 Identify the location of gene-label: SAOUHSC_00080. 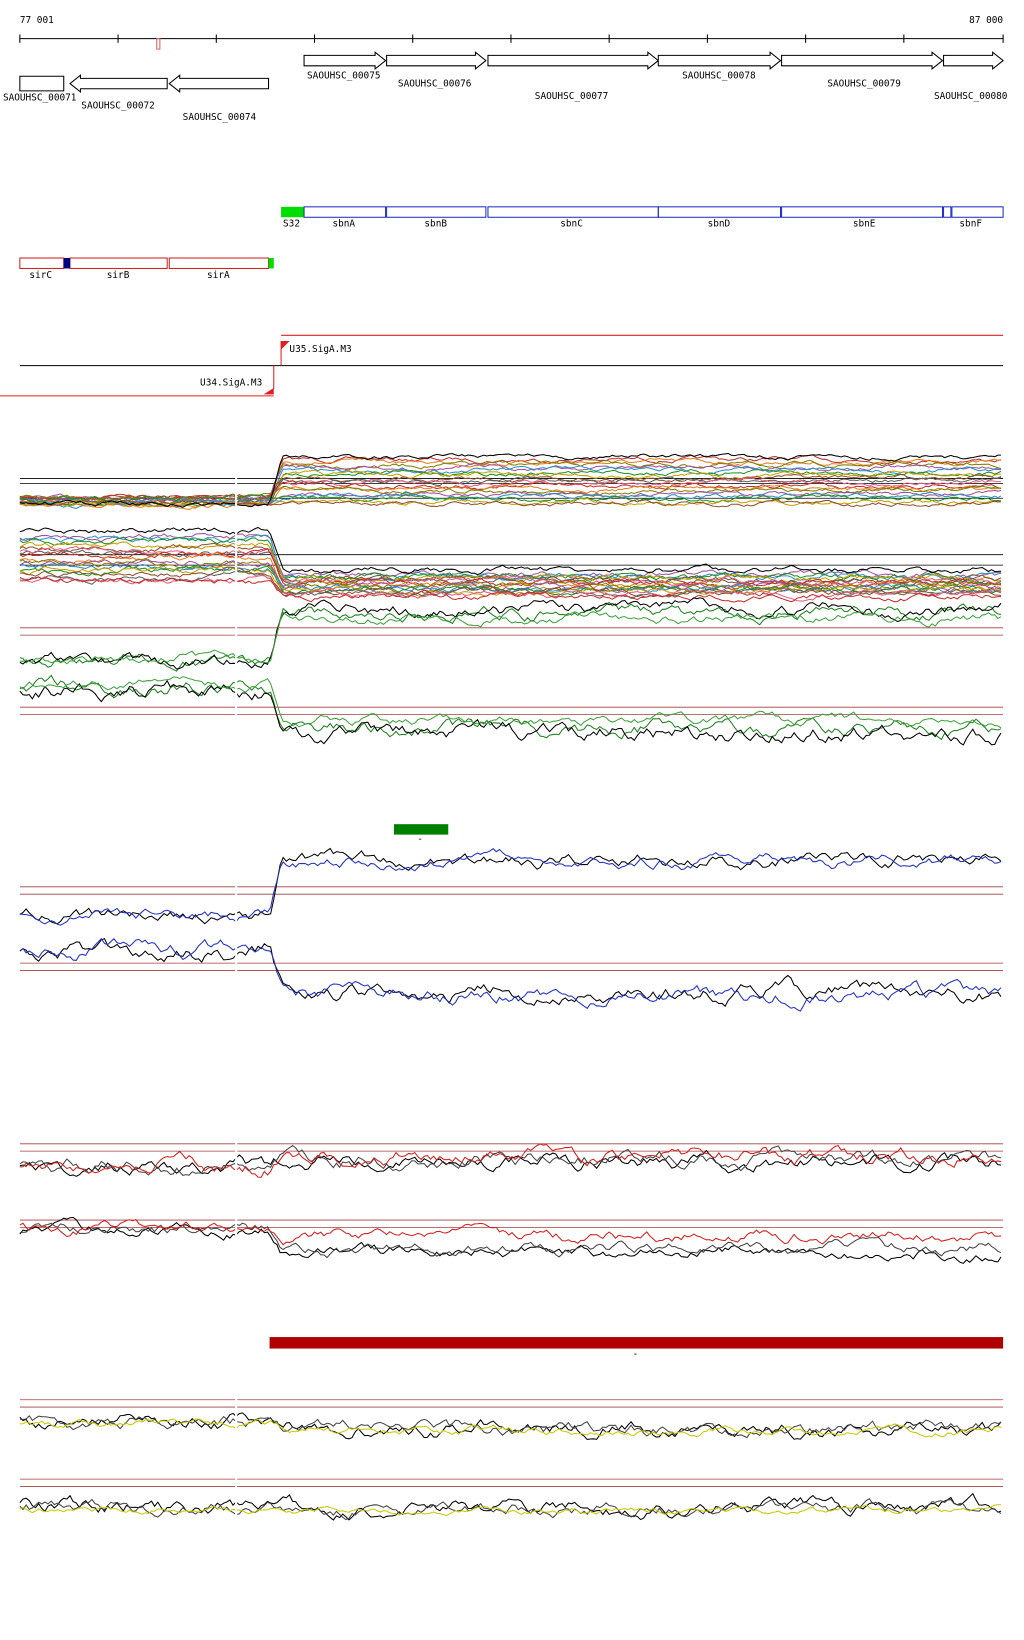
(971, 96).